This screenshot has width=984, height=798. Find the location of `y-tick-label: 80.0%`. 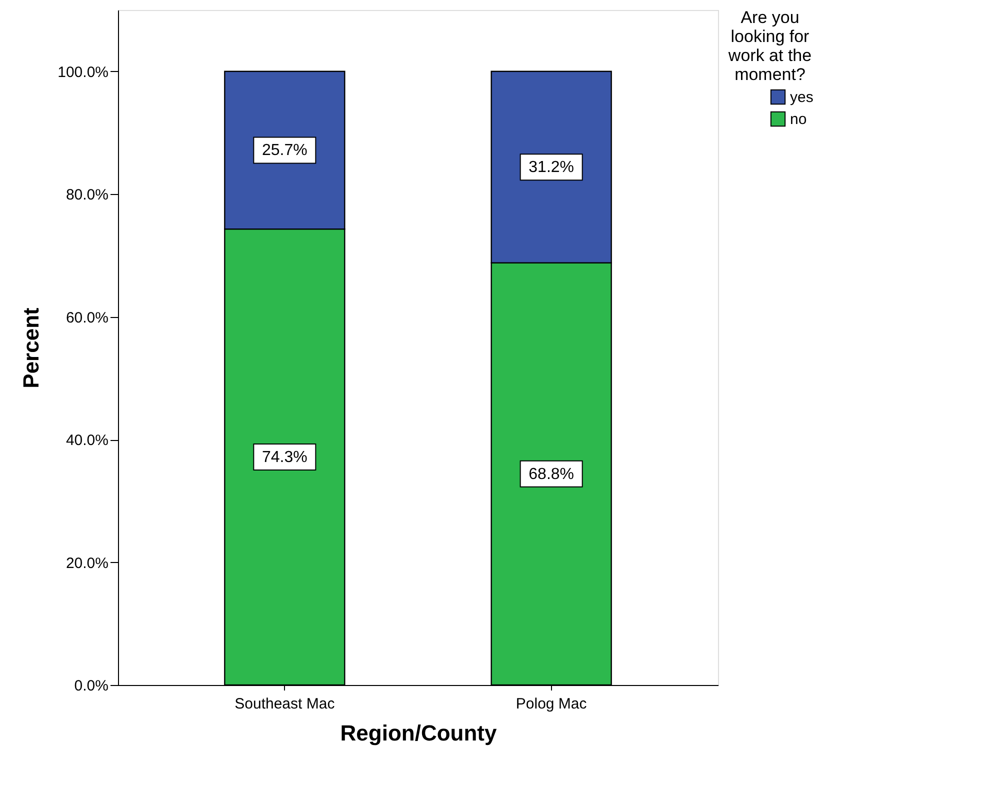

y-tick-label: 80.0% is located at coordinates (87, 195).